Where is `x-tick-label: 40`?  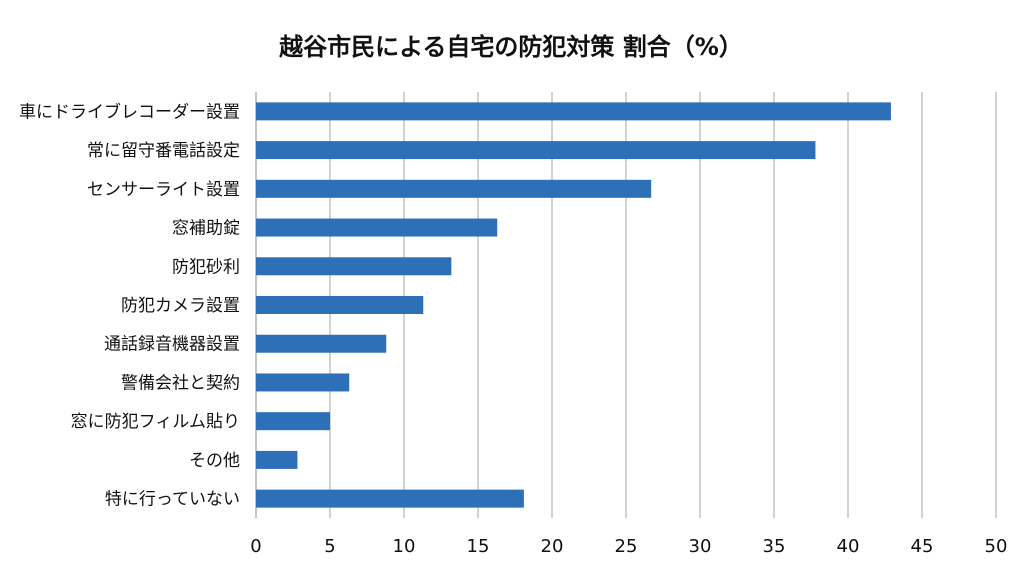 x-tick-label: 40 is located at coordinates (848, 546).